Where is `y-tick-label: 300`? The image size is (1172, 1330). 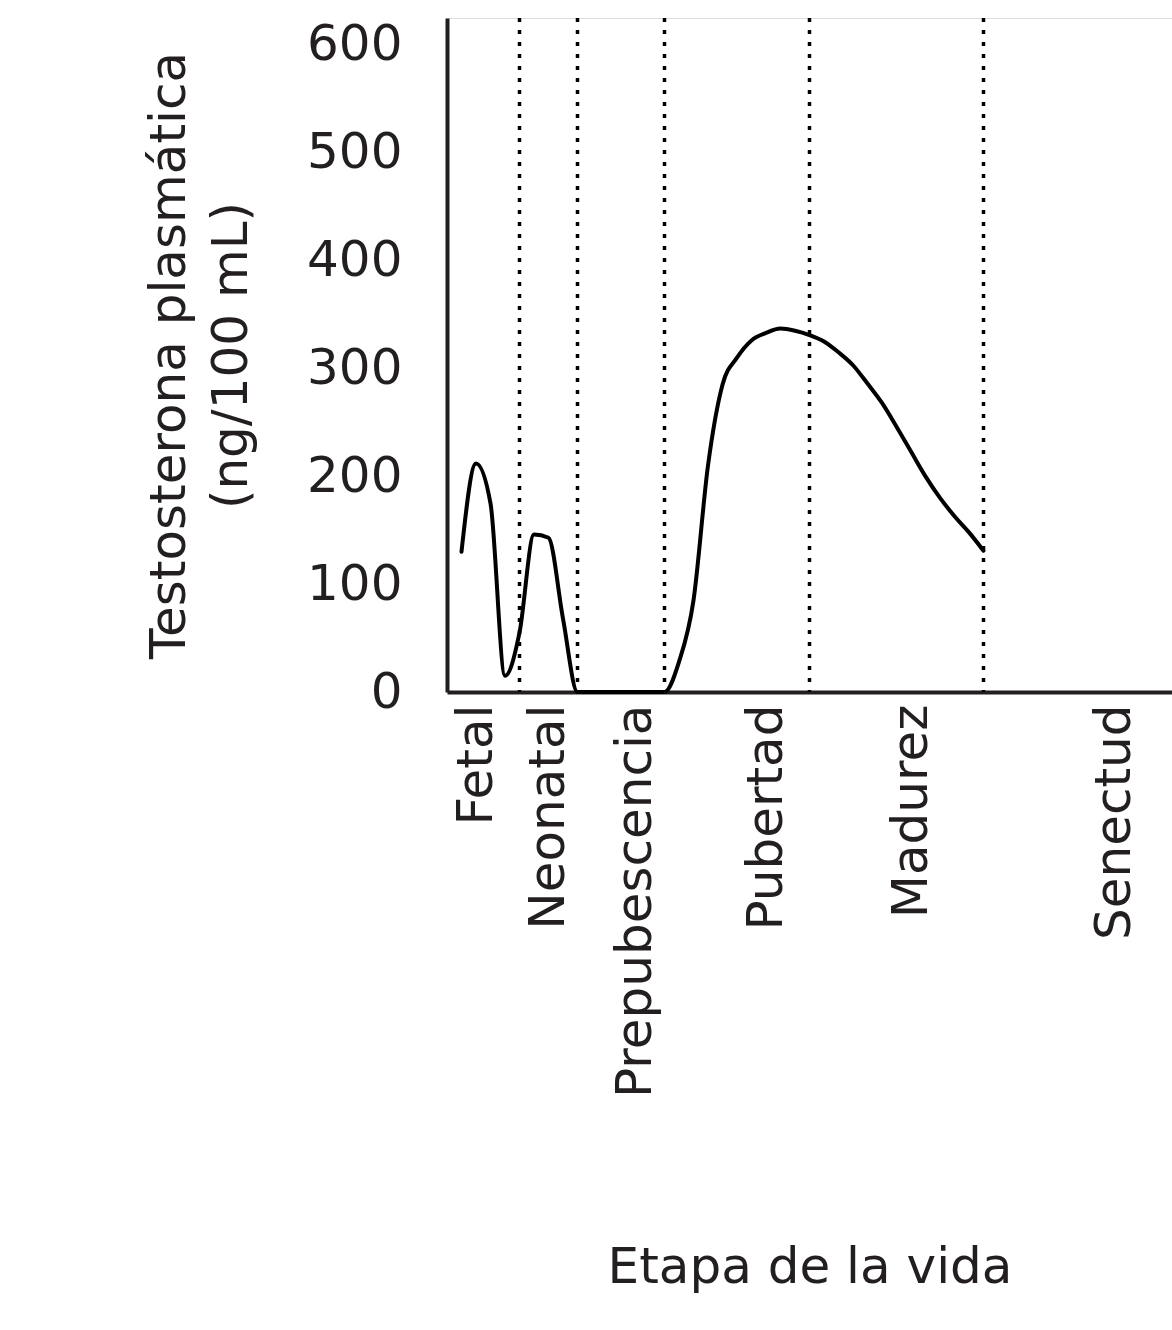 y-tick-label: 300 is located at coordinates (355, 366).